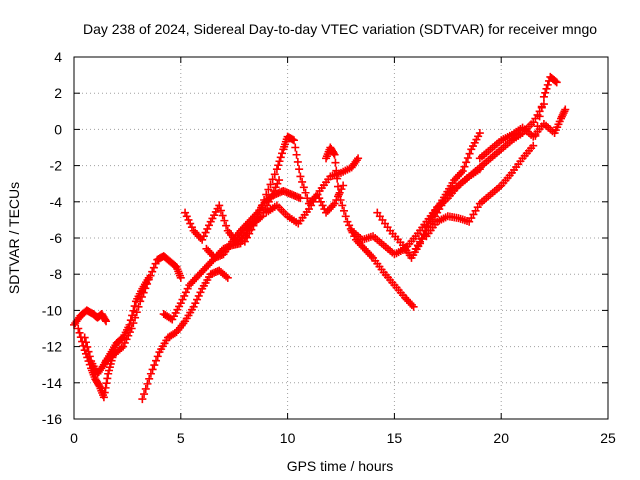 The height and width of the screenshot is (480, 640). Describe the element at coordinates (58, 93) in the screenshot. I see `y-tick-label: 2` at that location.